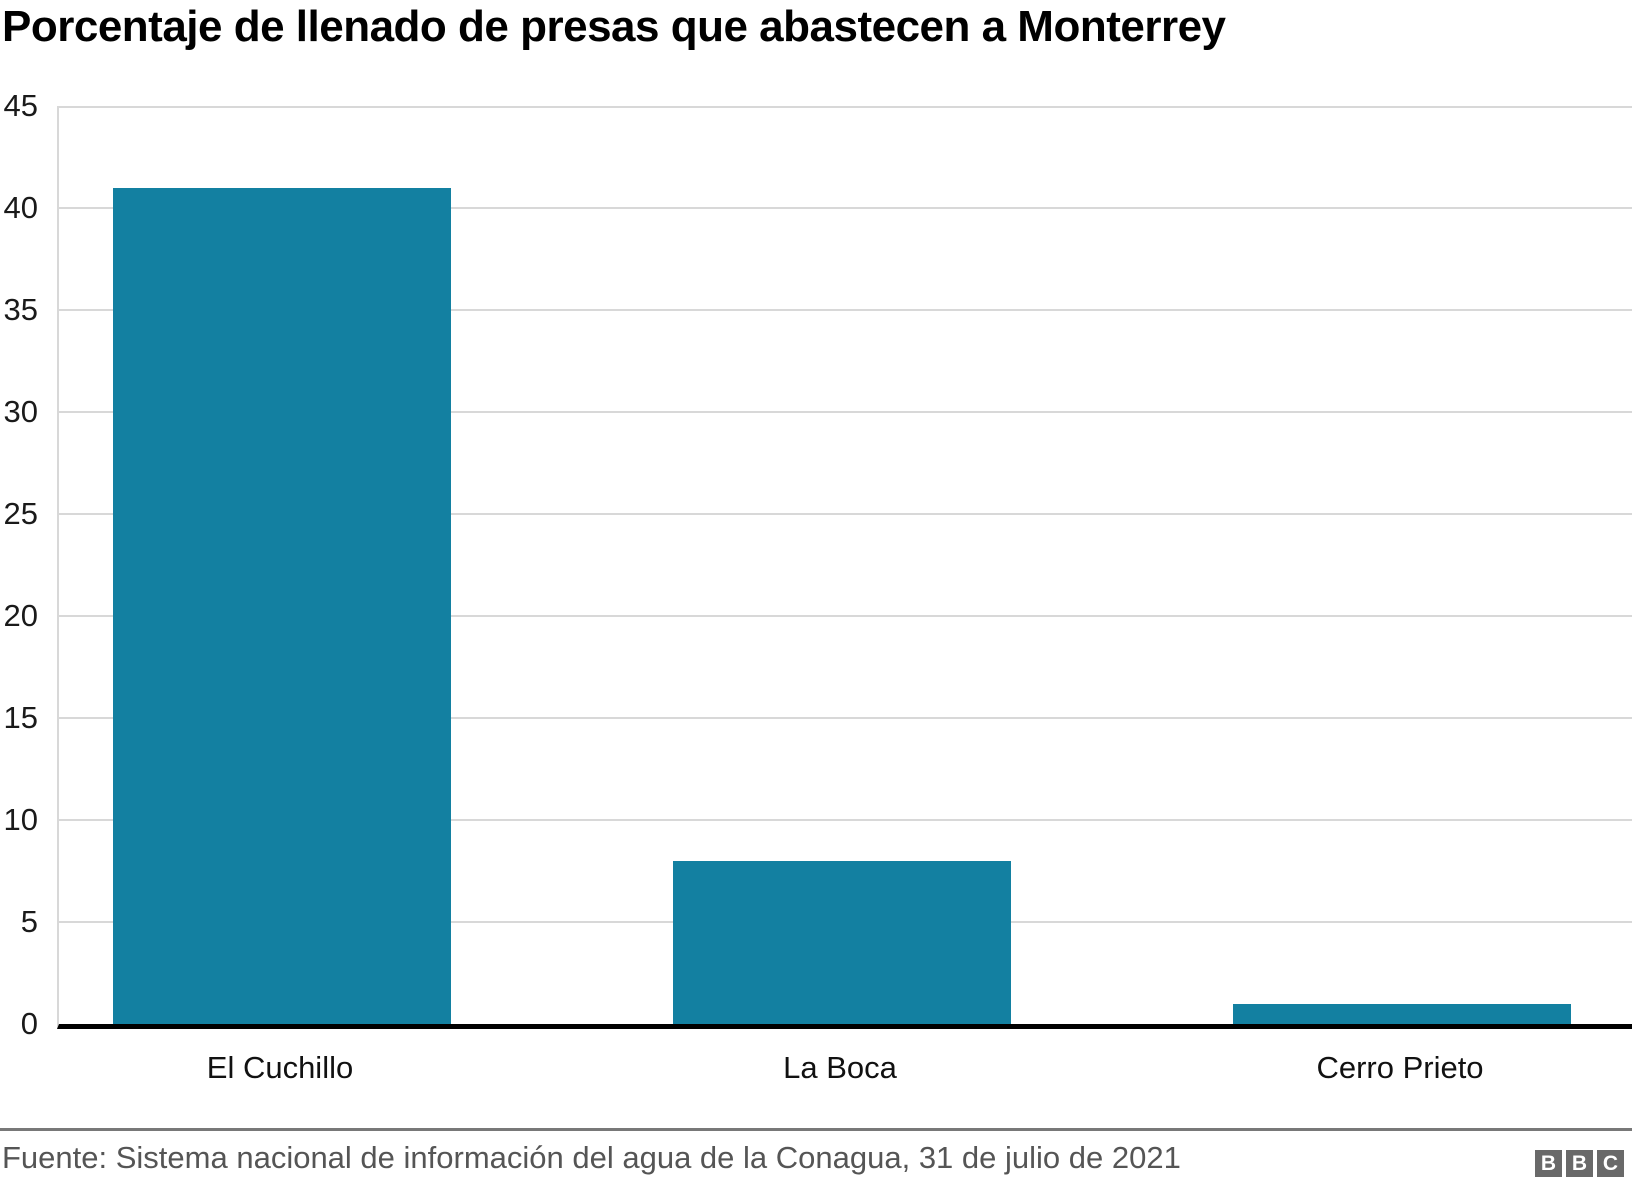  Describe the element at coordinates (20, 309) in the screenshot. I see `y-tick-label-35: 35` at that location.